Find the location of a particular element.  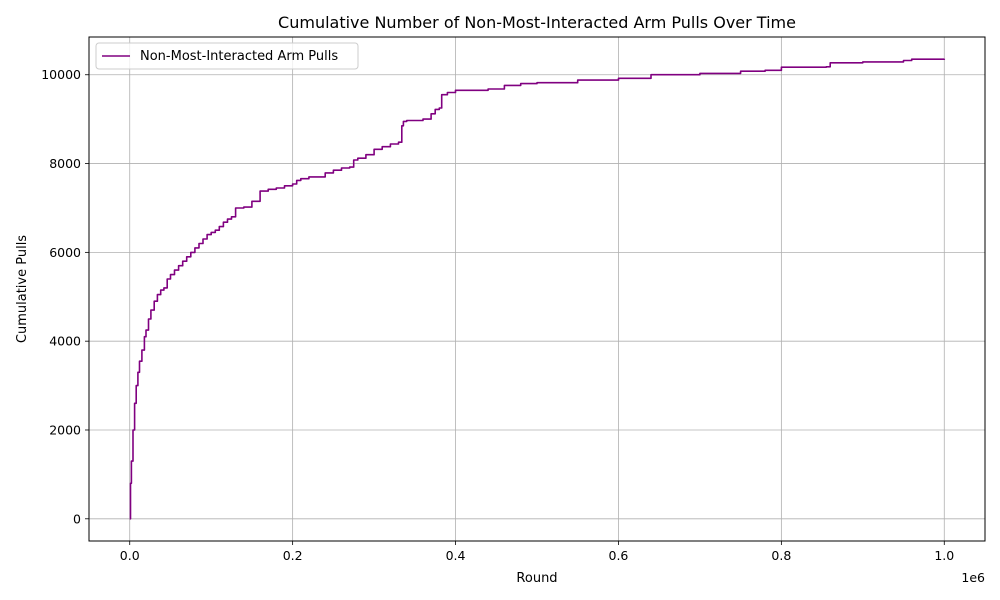

y-axis-label: Cumulative Pulls is located at coordinates (22, 289).